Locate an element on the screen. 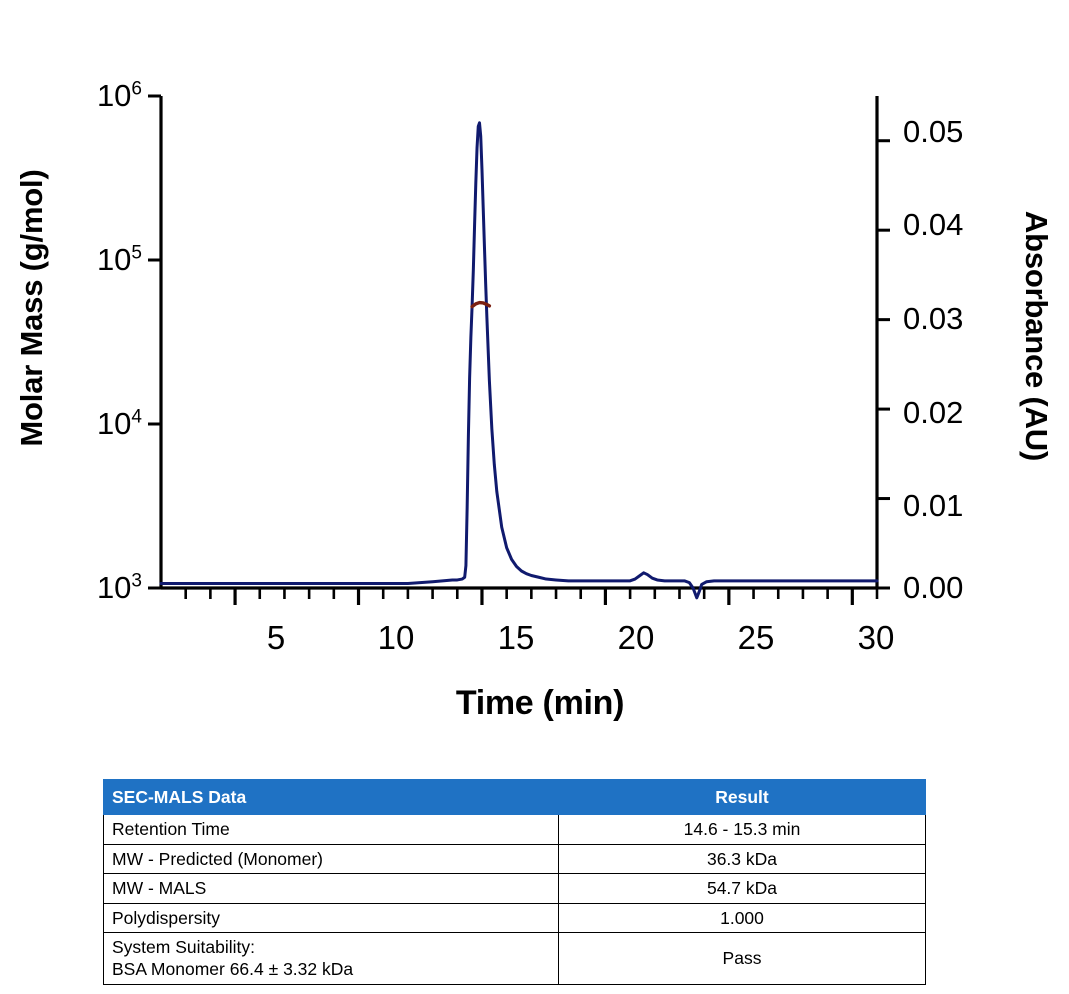  row-value-polydispersity: 1.000 is located at coordinates (742, 917).